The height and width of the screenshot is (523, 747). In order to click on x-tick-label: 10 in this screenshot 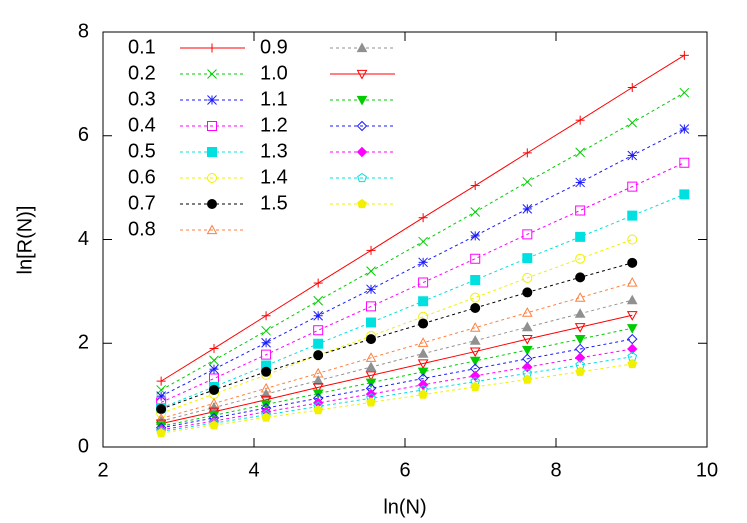, I will do `click(707, 470)`.